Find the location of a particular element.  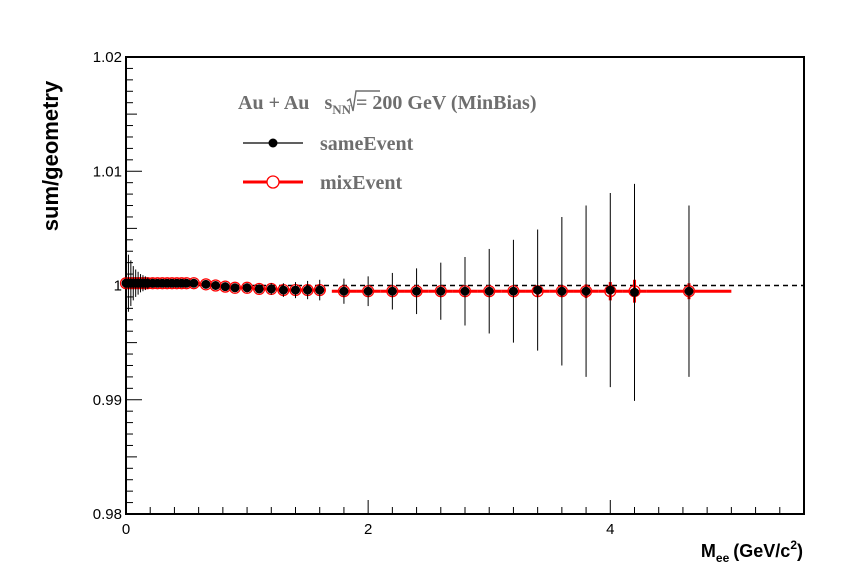

legend-same-label: sameEvent is located at coordinates (367, 144).